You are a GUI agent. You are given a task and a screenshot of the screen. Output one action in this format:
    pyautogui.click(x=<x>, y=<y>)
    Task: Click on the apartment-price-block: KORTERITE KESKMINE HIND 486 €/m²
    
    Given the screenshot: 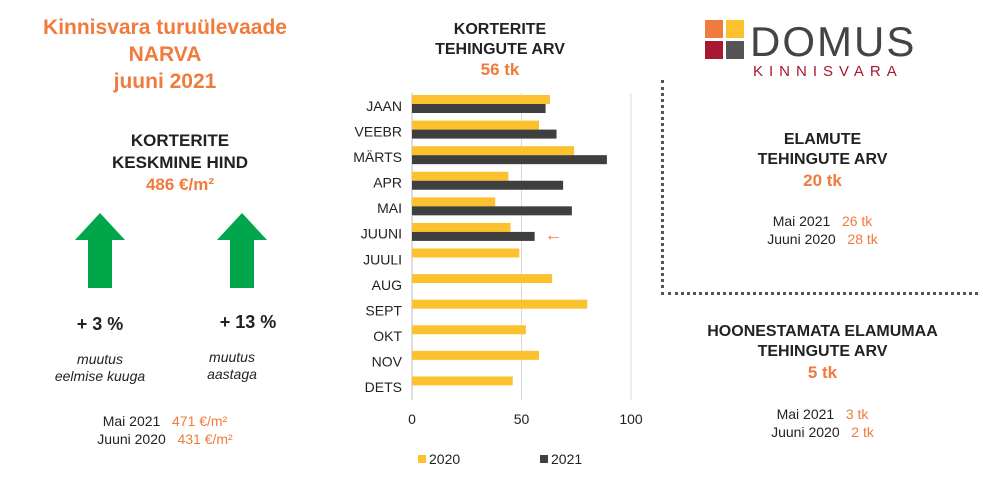 What is the action you would take?
    pyautogui.click(x=180, y=163)
    